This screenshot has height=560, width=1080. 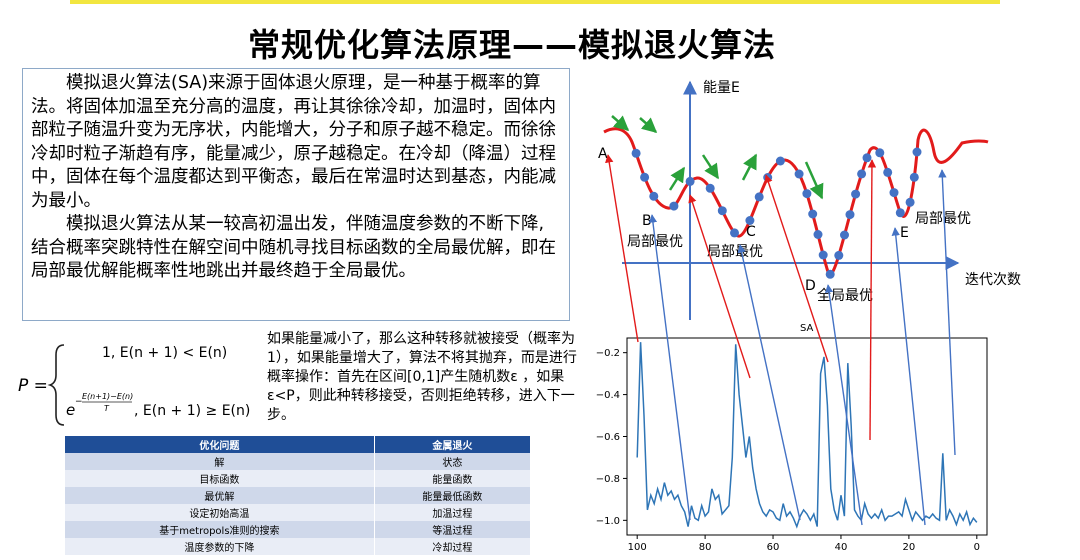 What do you see at coordinates (164, 353) in the screenshot?
I see `formula-case-1: 1, E(n + 1) < E(n)` at bounding box center [164, 353].